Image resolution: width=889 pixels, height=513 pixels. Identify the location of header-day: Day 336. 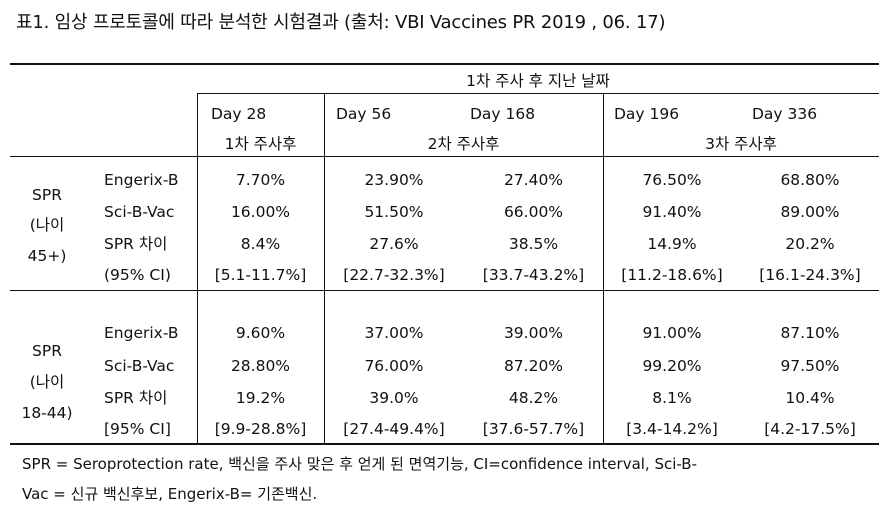
(785, 114).